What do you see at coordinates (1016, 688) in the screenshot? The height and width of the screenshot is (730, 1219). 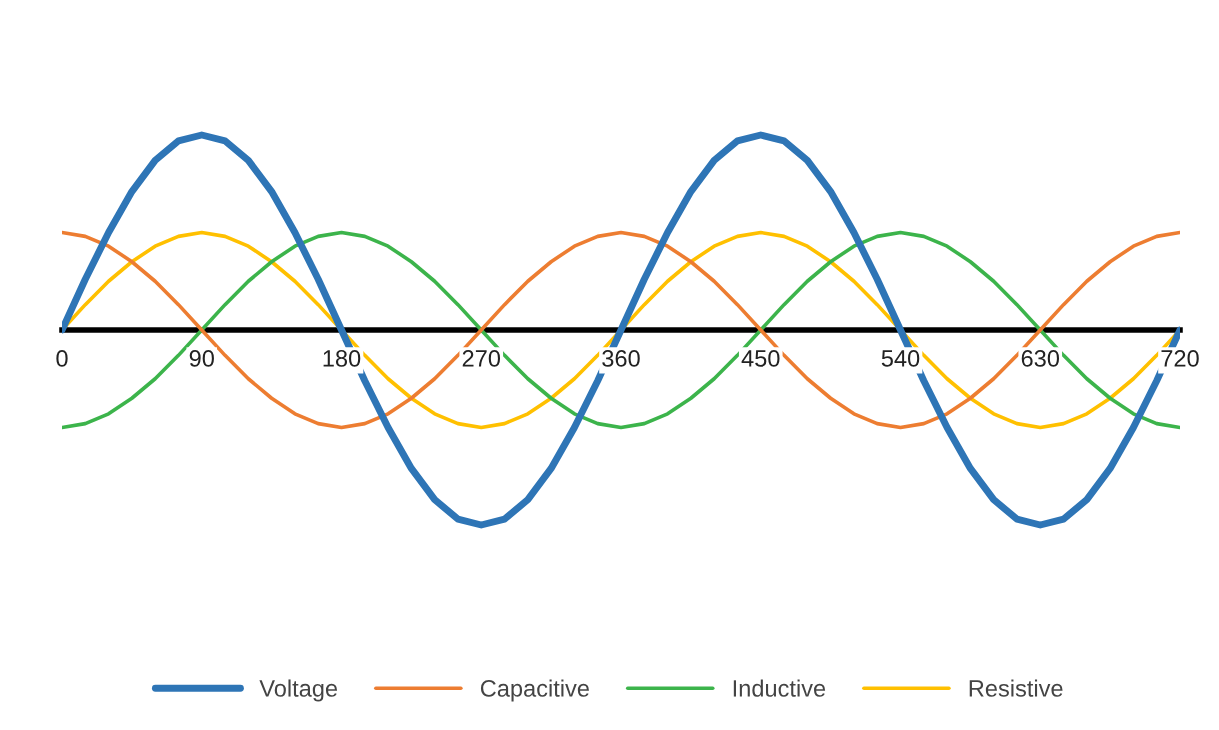 I see `legend-label: Resistive` at bounding box center [1016, 688].